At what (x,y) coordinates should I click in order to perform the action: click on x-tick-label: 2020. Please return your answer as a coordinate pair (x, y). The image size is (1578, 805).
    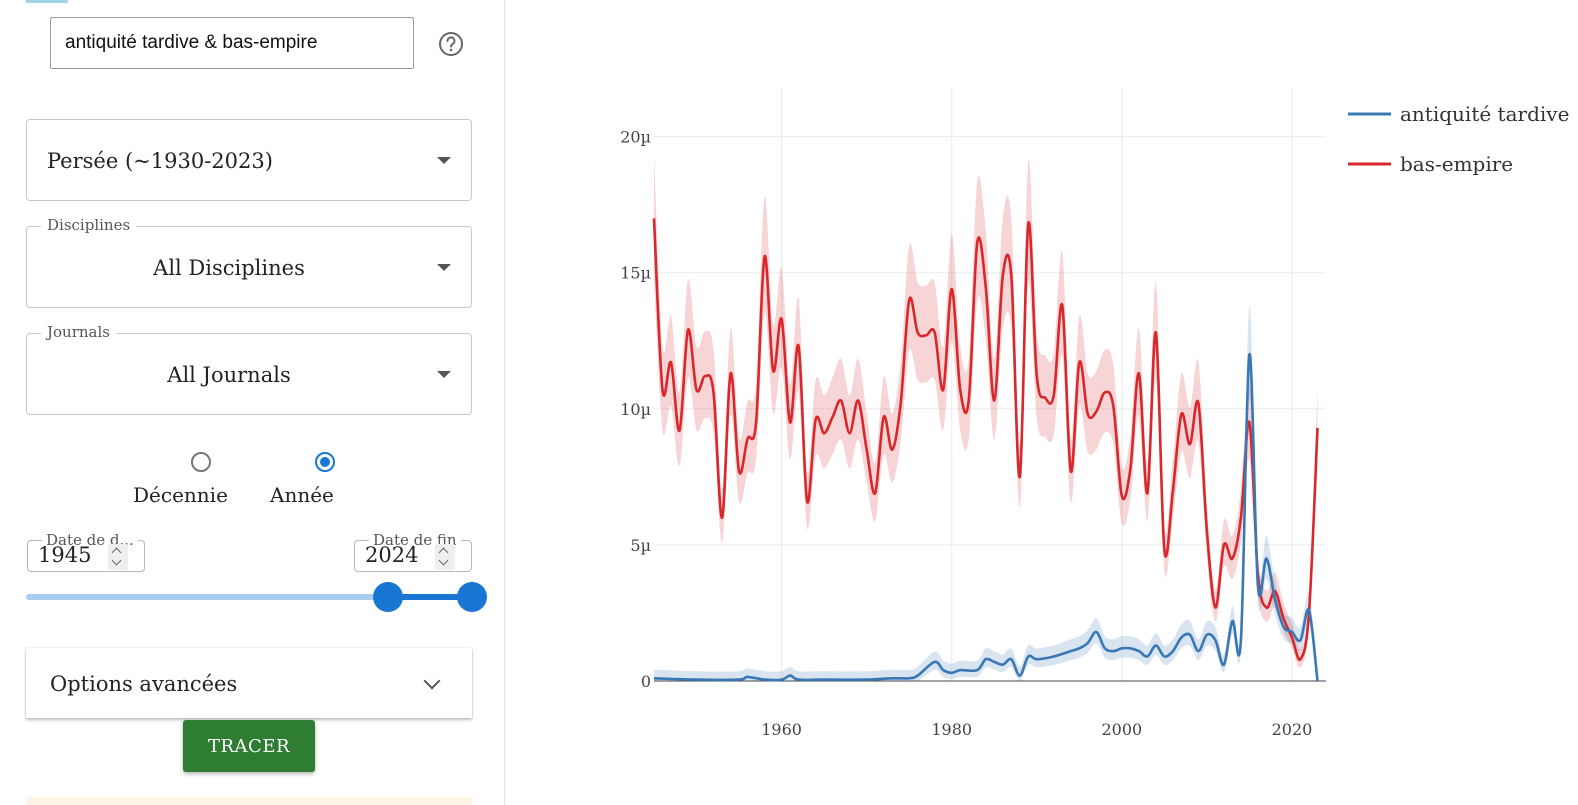
    Looking at the image, I should click on (1292, 729).